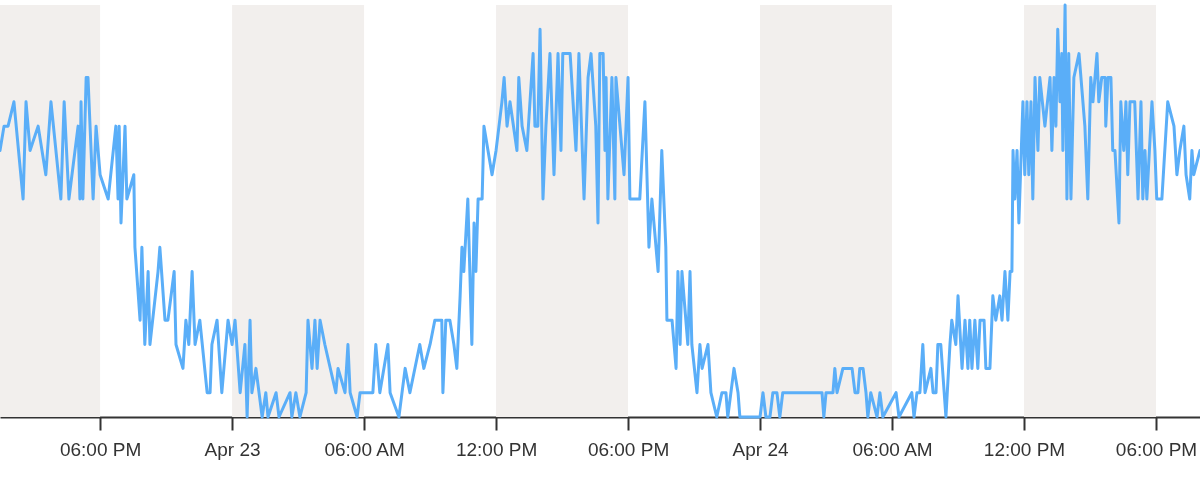 Image resolution: width=1200 pixels, height=486 pixels. What do you see at coordinates (232, 449) in the screenshot?
I see `x-tick-label: Apr 23` at bounding box center [232, 449].